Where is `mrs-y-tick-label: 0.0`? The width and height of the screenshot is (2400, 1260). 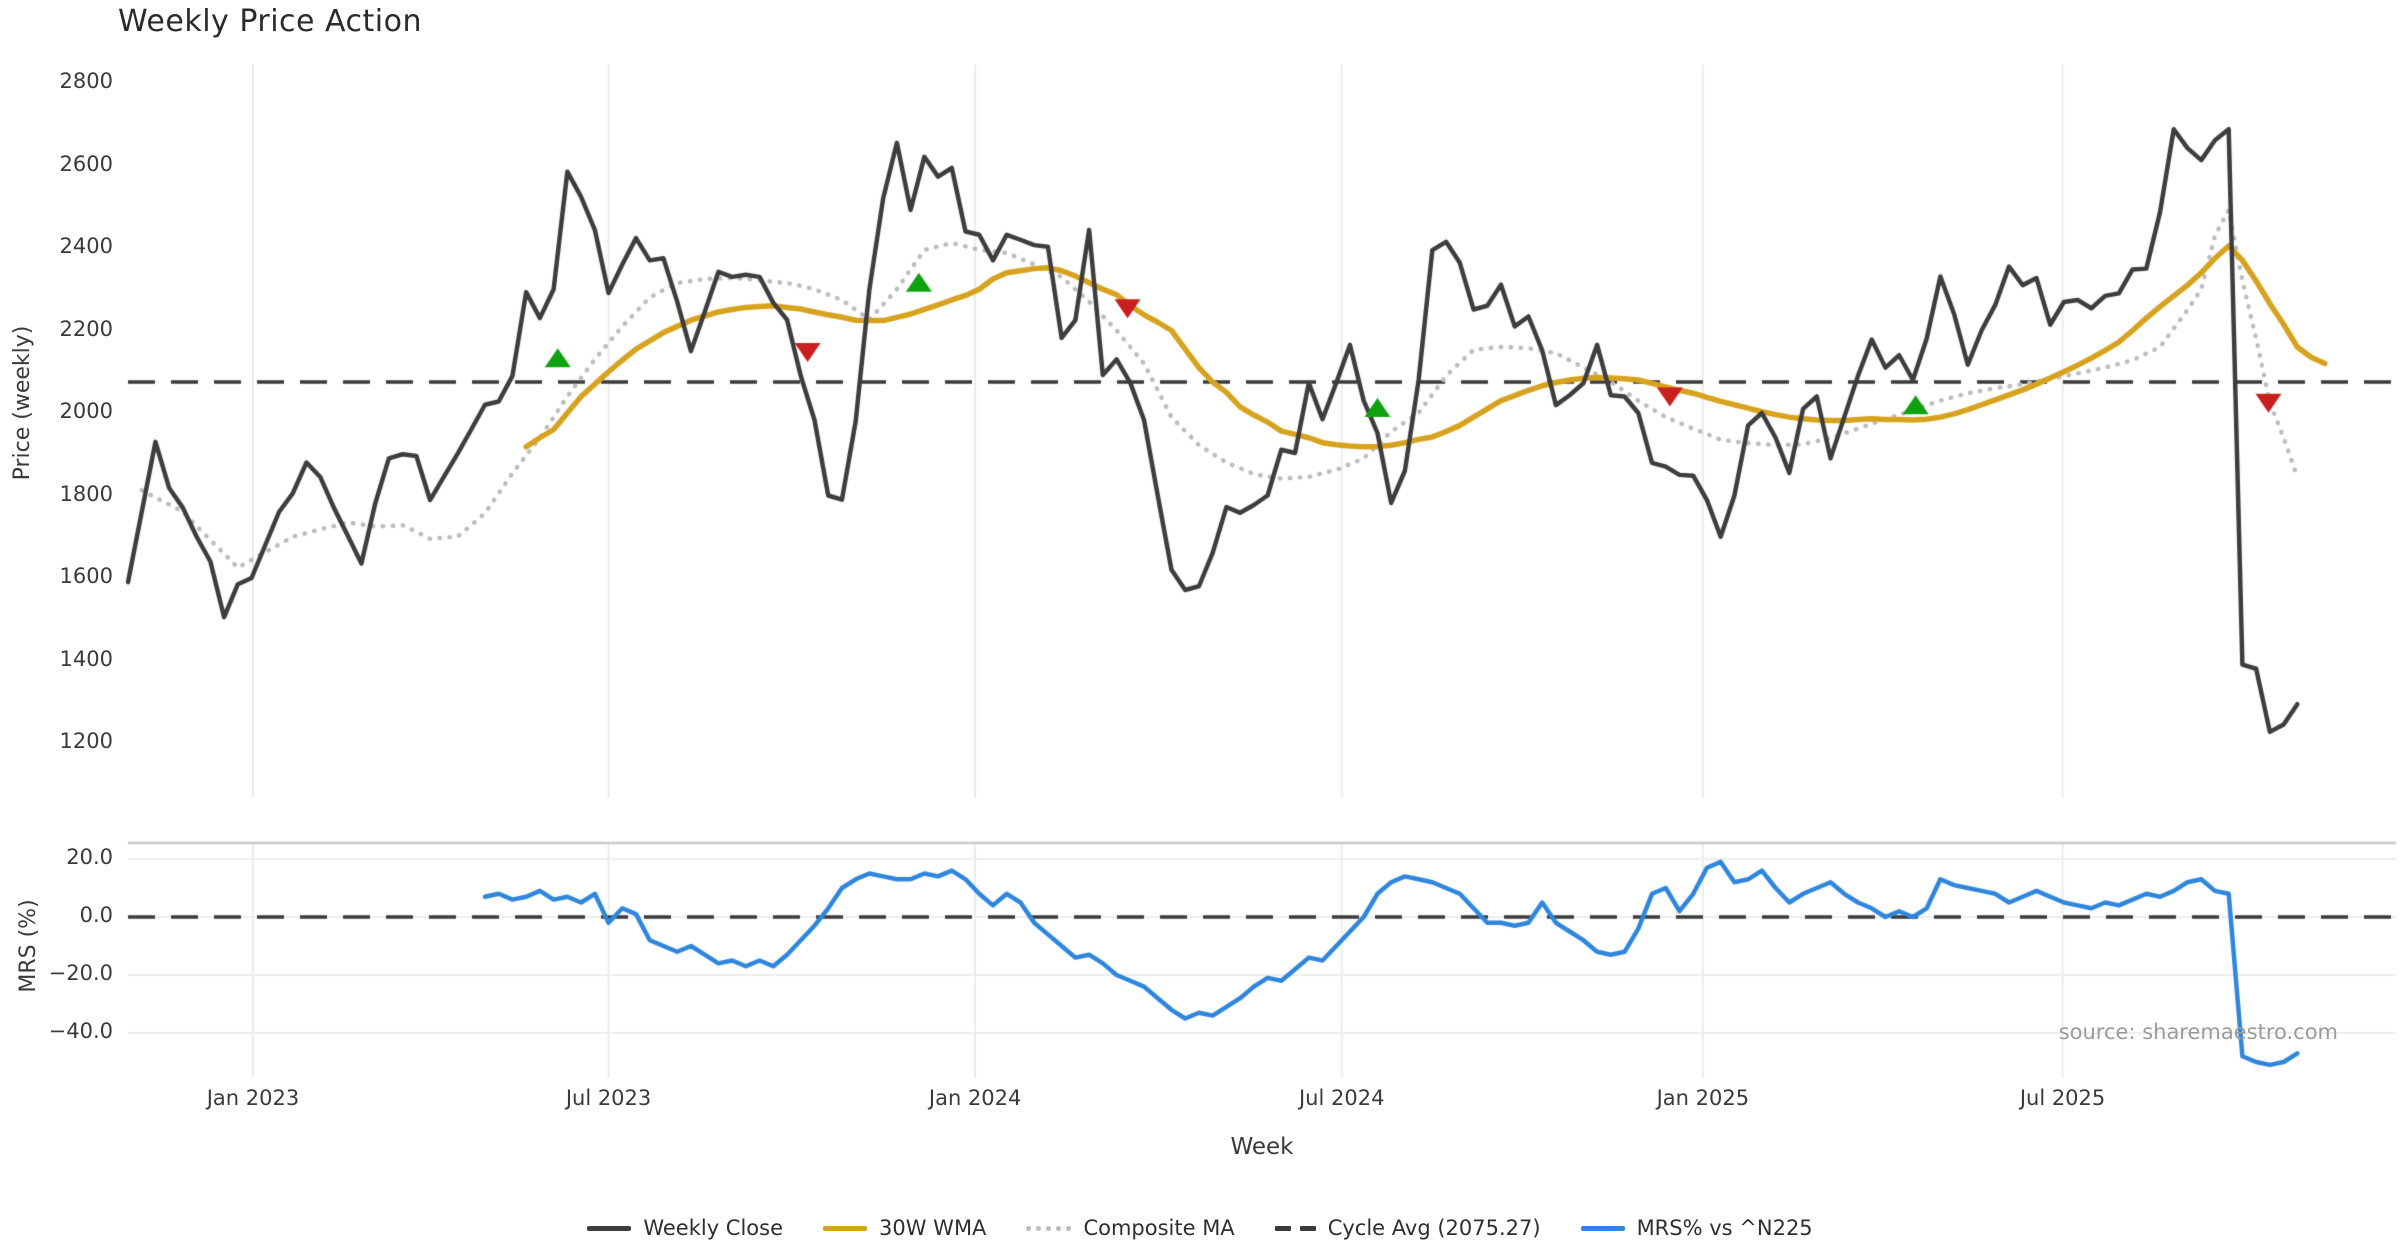
mrs-y-tick-label: 0.0 is located at coordinates (96, 915).